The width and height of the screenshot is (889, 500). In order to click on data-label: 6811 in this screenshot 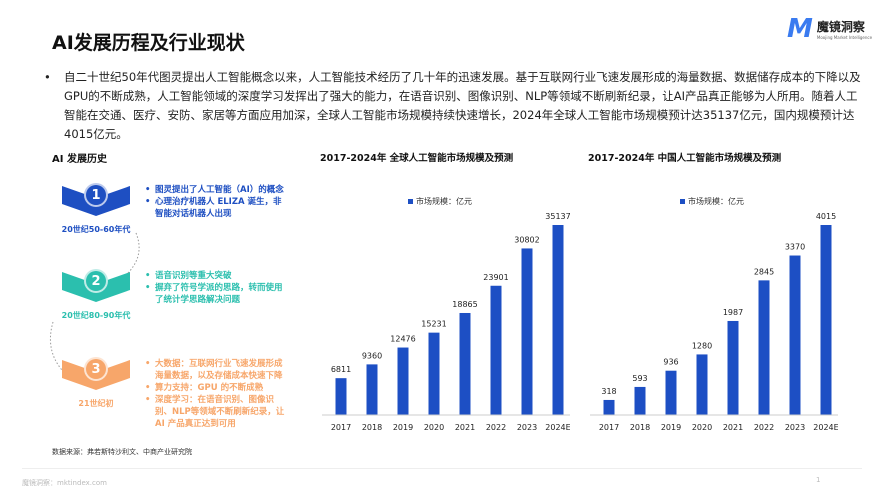, I will do `click(341, 369)`.